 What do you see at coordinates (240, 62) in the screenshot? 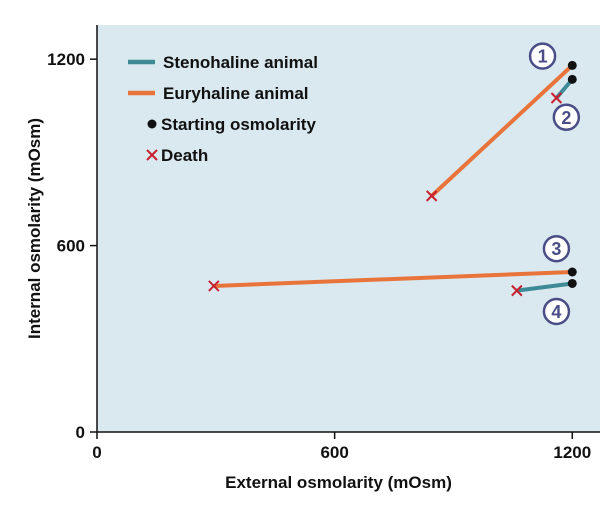
I see `legend-label: Stenohaline animal` at bounding box center [240, 62].